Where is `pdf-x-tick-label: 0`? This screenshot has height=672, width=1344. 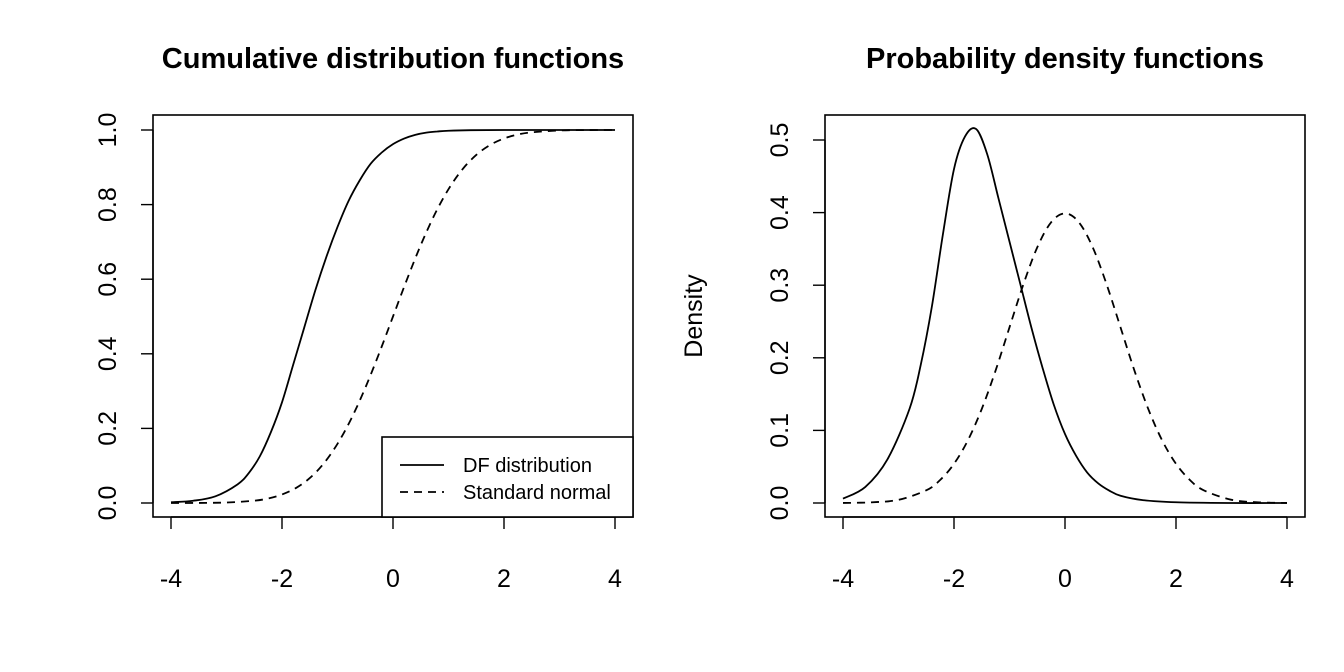 pdf-x-tick-label: 0 is located at coordinates (1065, 579).